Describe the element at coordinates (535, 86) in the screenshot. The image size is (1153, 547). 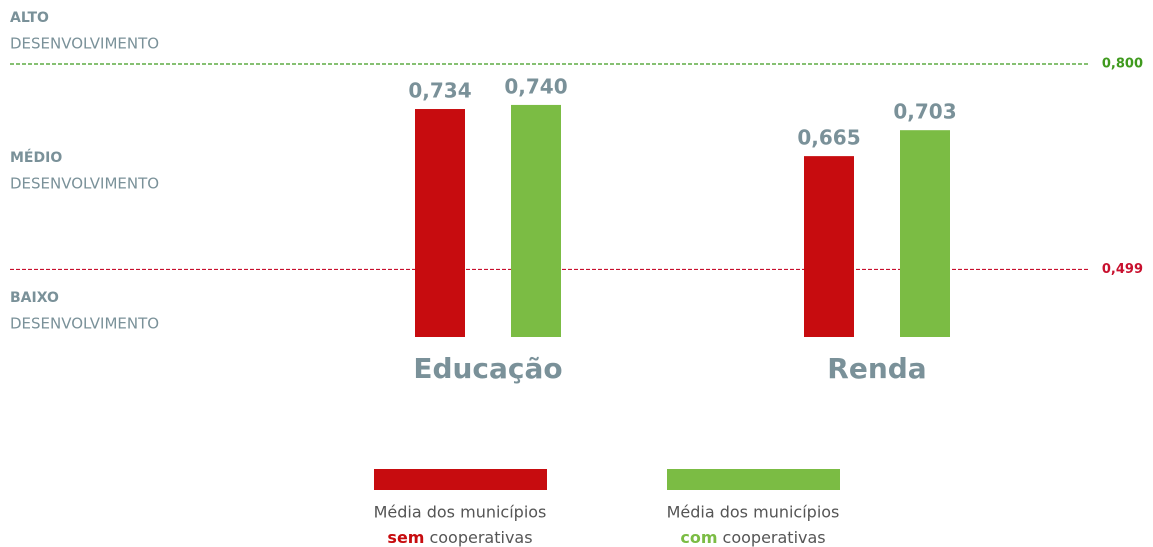
I see `value-label: 0,740` at that location.